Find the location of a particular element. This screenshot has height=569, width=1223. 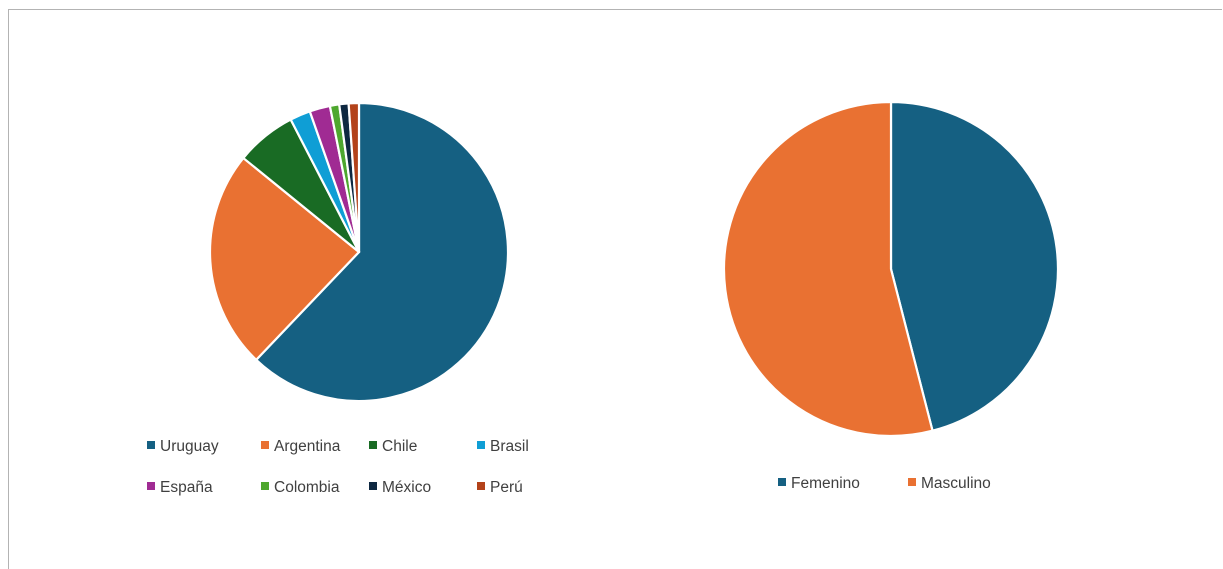

pie-slice-argentina is located at coordinates (284, 258).